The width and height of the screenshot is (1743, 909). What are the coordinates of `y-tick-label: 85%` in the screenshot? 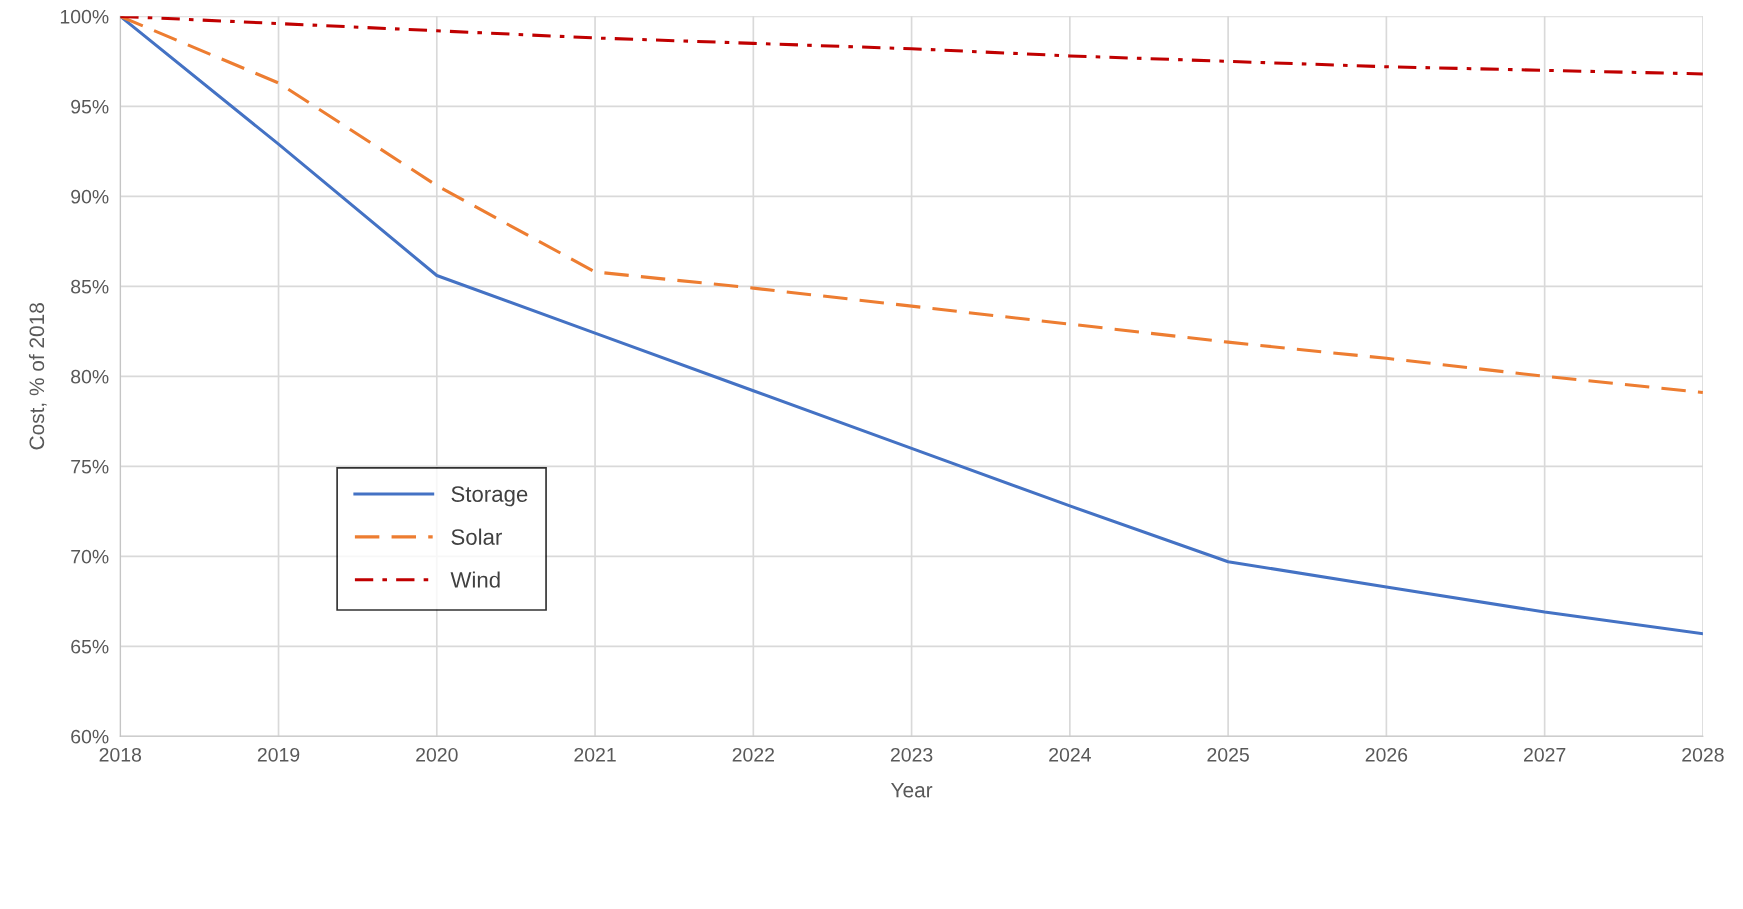 It's located at (90, 286).